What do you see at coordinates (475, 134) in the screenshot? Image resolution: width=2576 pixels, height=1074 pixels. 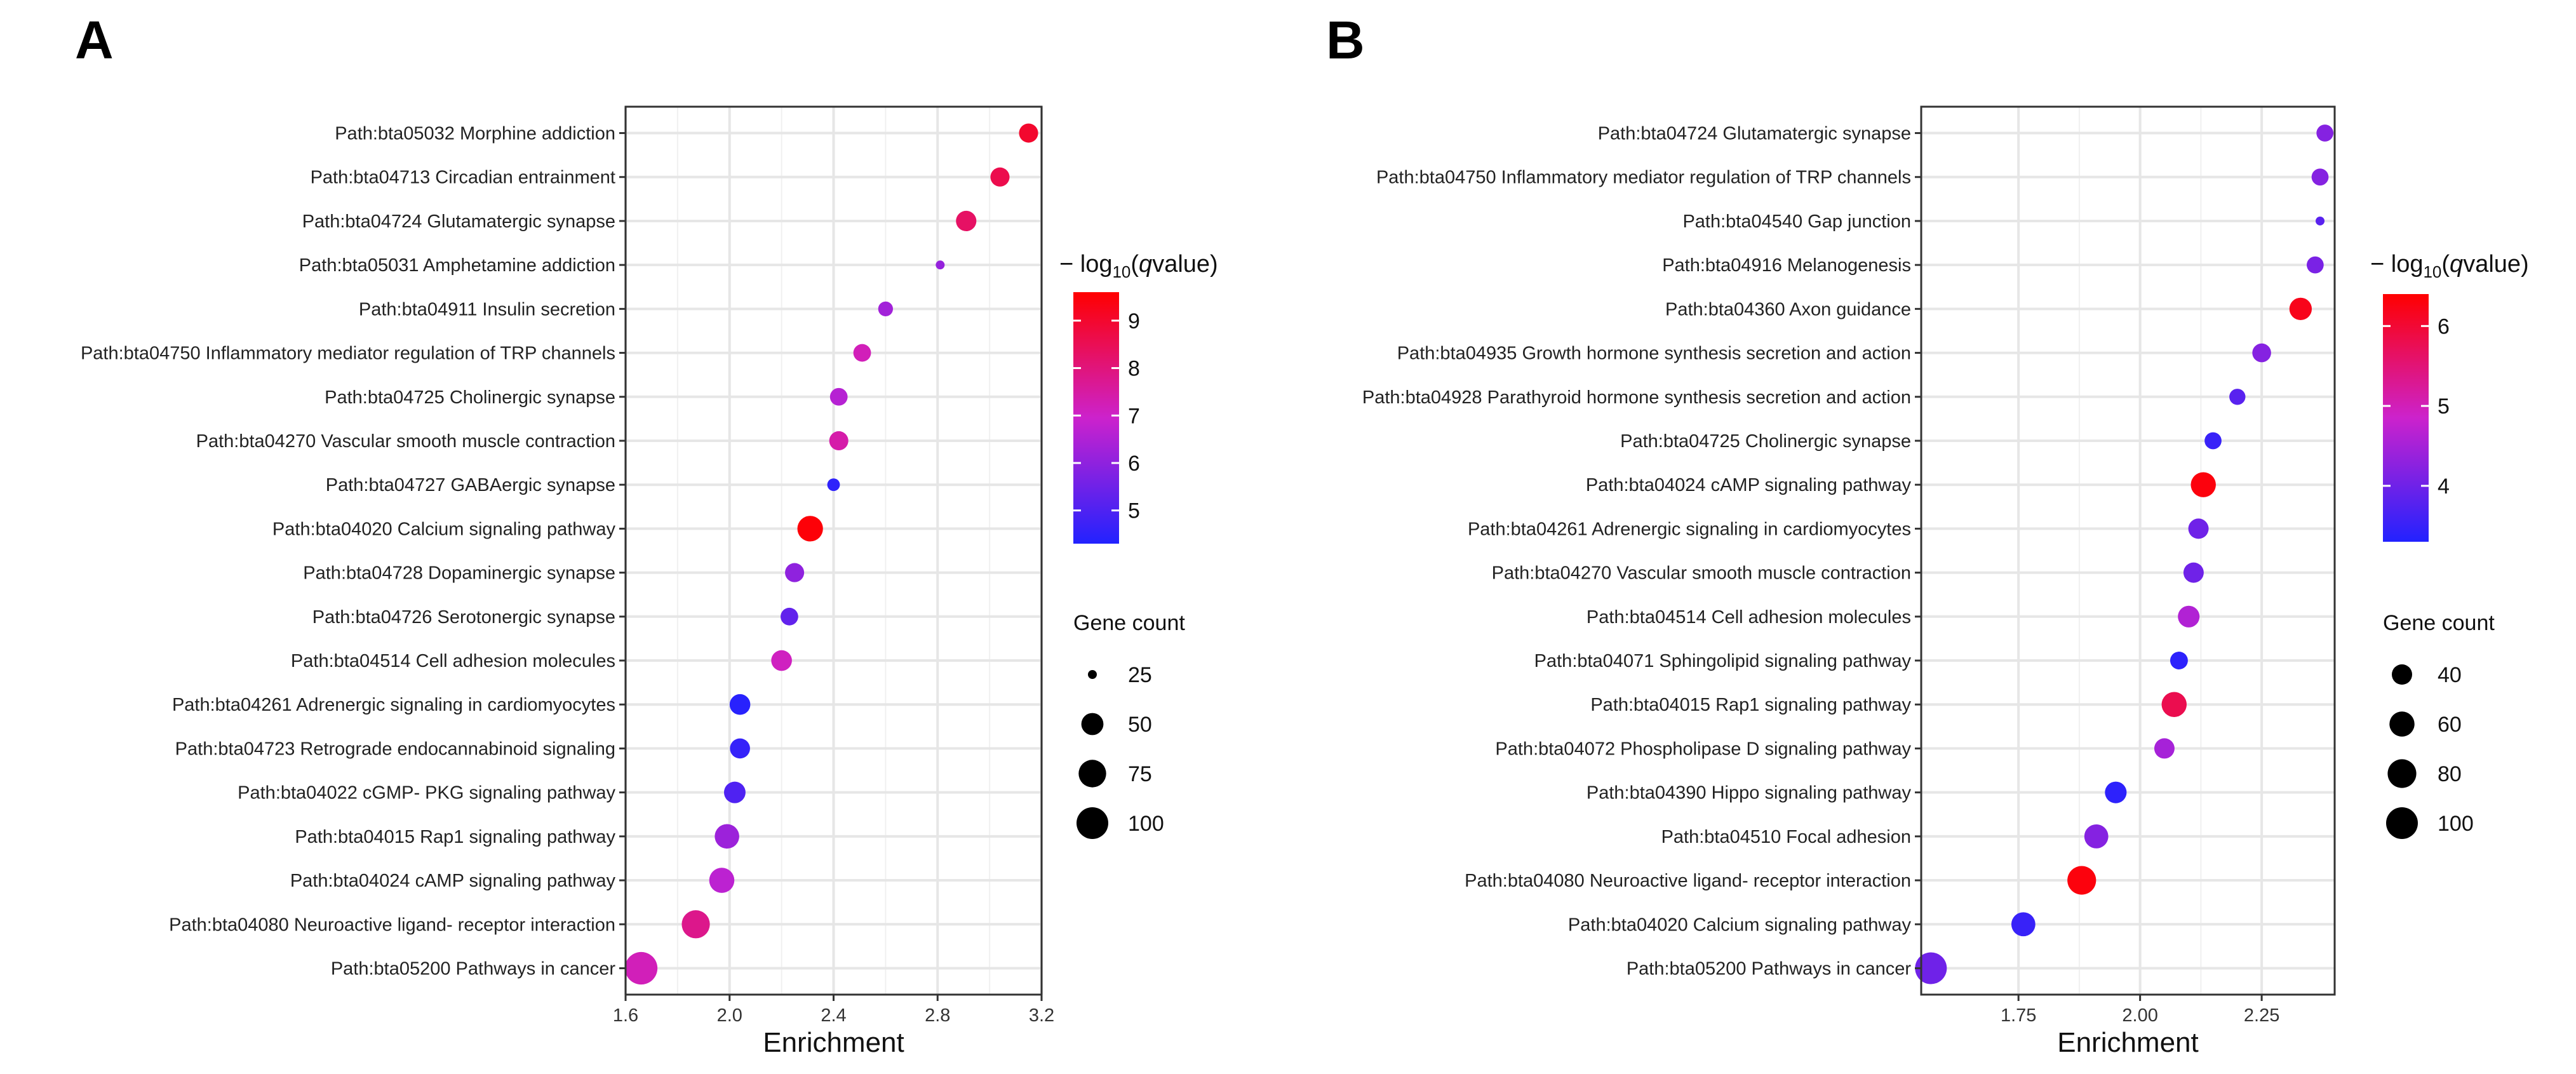 I see `y-tick-label: Path:bta05032 Morphine addiction` at bounding box center [475, 134].